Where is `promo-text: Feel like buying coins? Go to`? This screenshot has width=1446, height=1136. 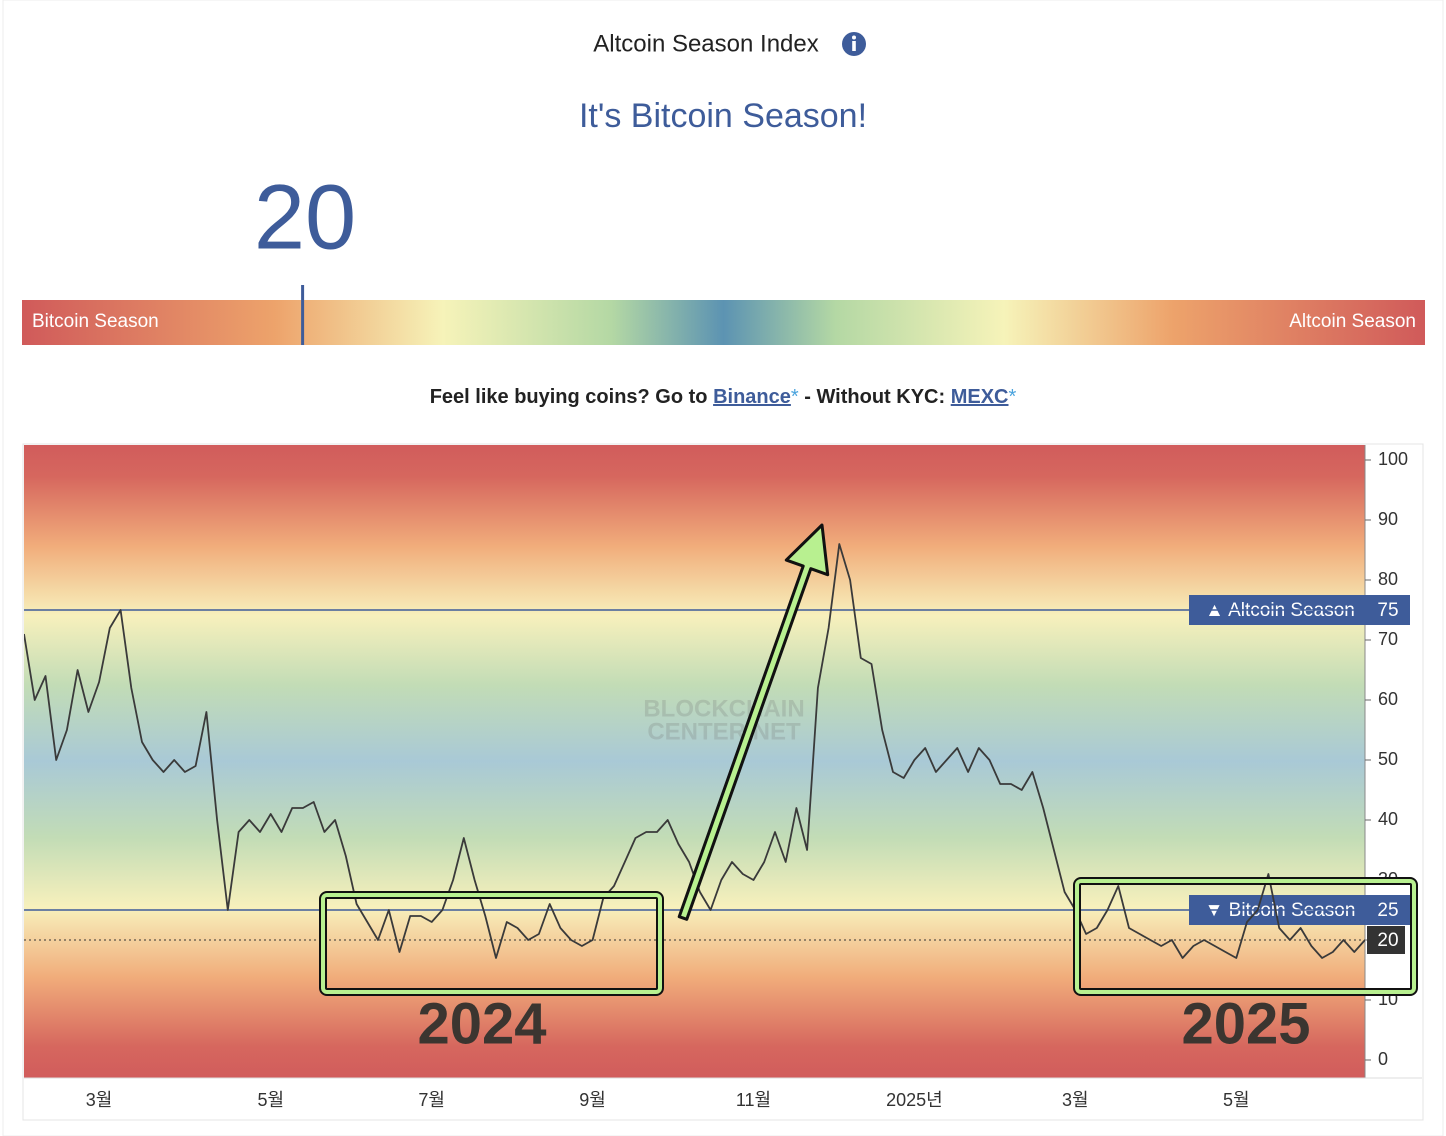
promo-text: Feel like buying coins? Go to is located at coordinates (569, 397).